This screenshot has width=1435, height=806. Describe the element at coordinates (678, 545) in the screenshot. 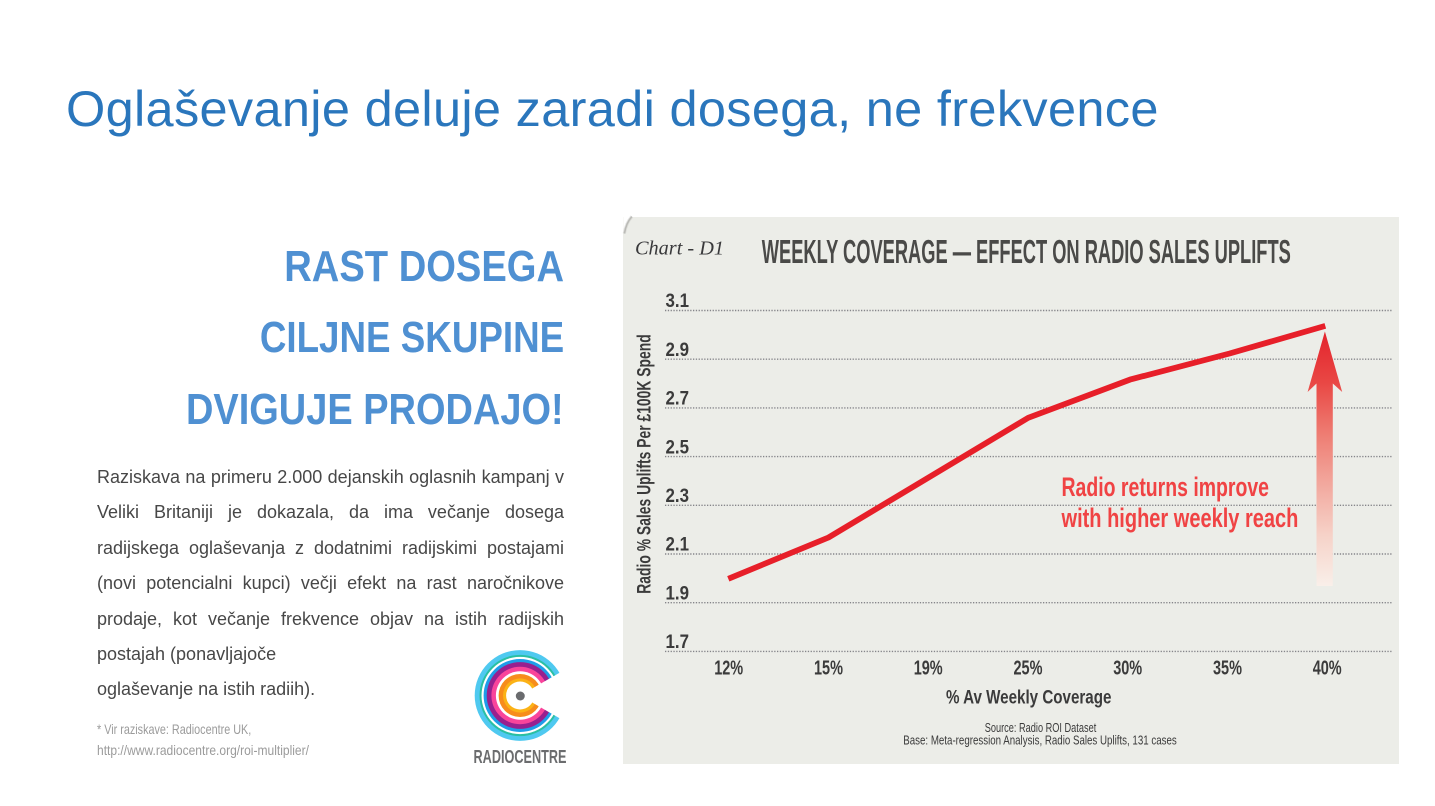

I see `svg-text: 2.1` at that location.